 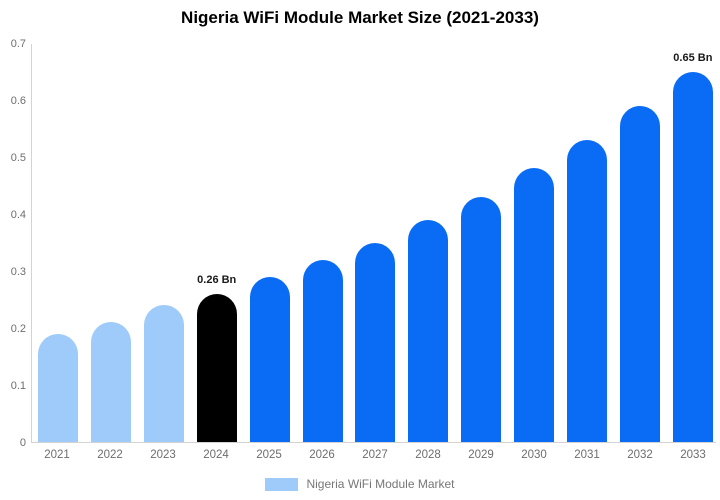 I want to click on bar-2031, so click(x=587, y=290).